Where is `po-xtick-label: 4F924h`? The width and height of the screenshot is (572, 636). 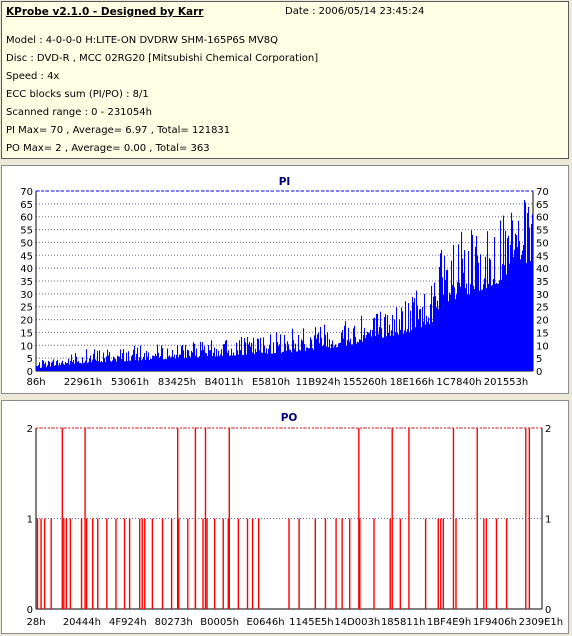 po-xtick-label: 4F924h is located at coordinates (128, 622).